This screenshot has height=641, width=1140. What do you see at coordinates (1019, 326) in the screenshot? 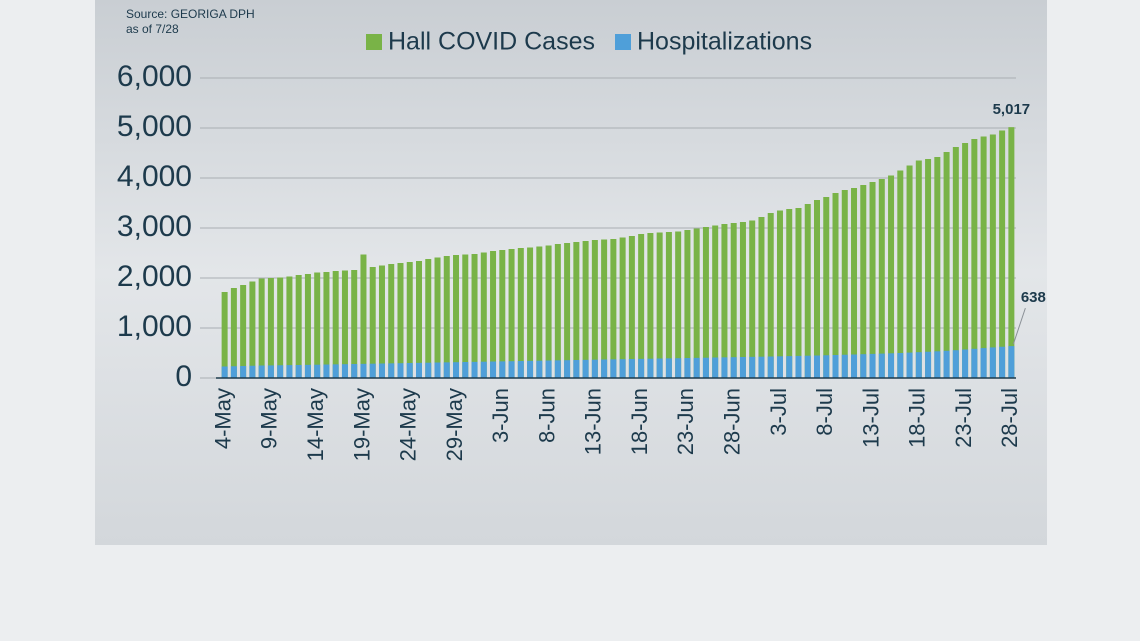
I see `leader-line` at bounding box center [1019, 326].